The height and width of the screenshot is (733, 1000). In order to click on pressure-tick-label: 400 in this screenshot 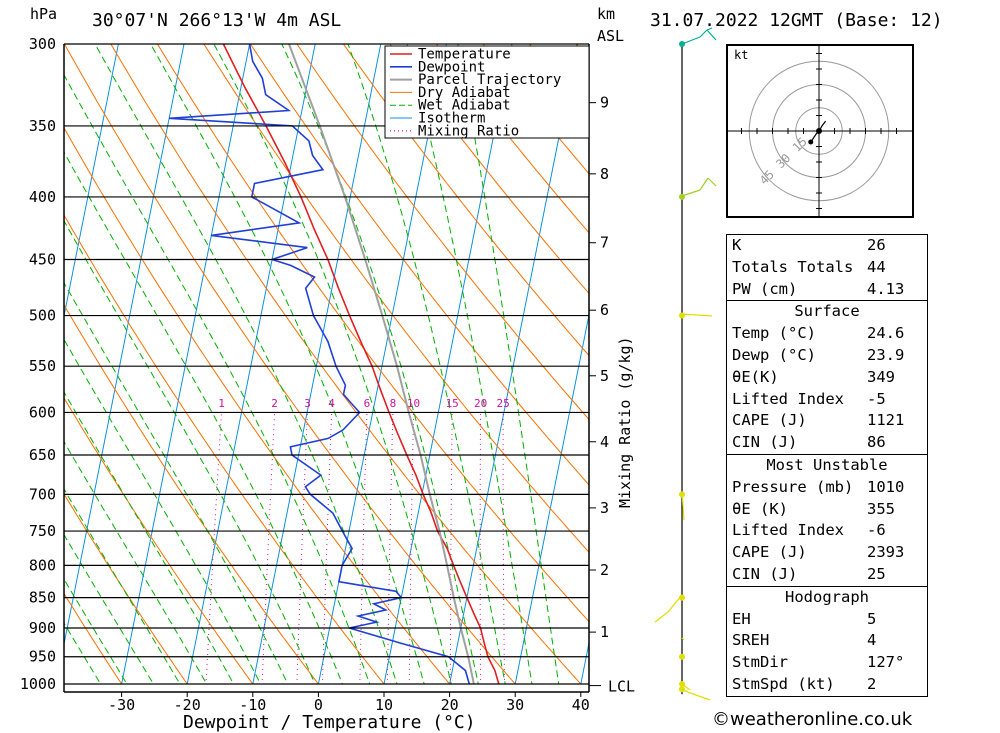, I will do `click(42, 197)`.